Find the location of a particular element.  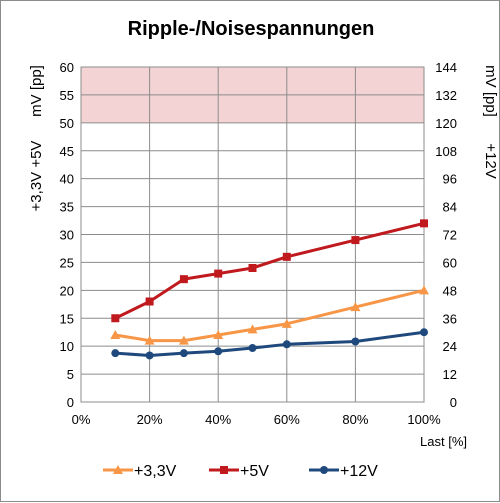

legend-marker-5v is located at coordinates (224, 470).